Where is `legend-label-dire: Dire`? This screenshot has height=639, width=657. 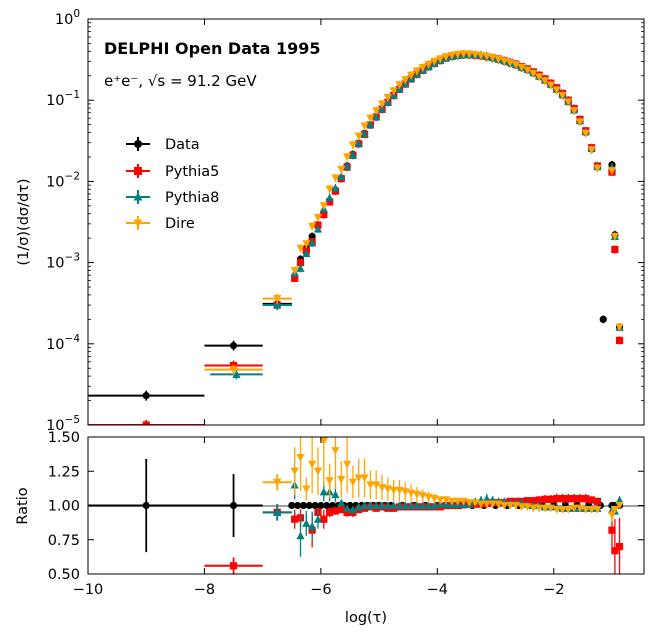 legend-label-dire: Dire is located at coordinates (180, 224).